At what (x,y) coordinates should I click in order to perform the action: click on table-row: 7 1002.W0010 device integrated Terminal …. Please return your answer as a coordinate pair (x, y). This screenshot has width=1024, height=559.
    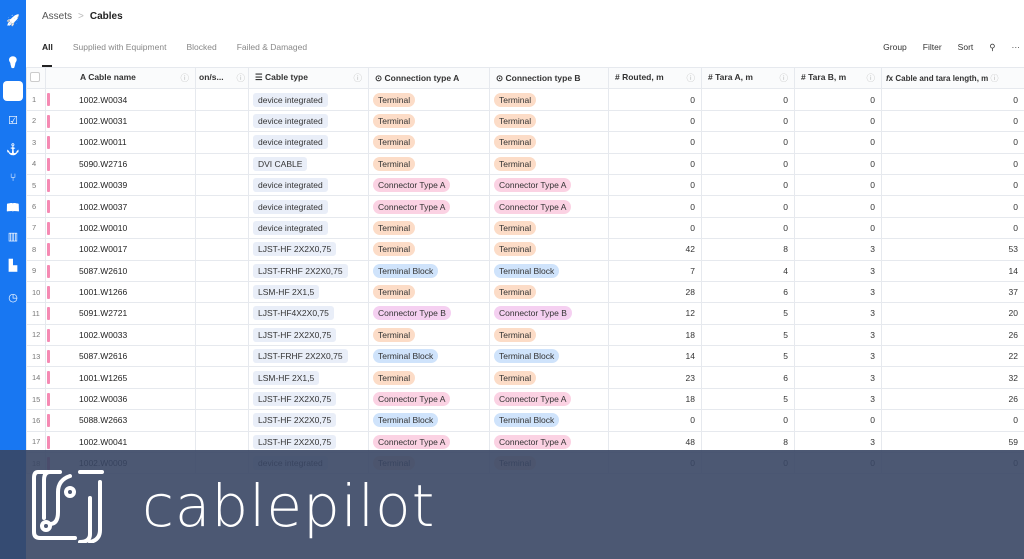
    Looking at the image, I should click on (525, 228).